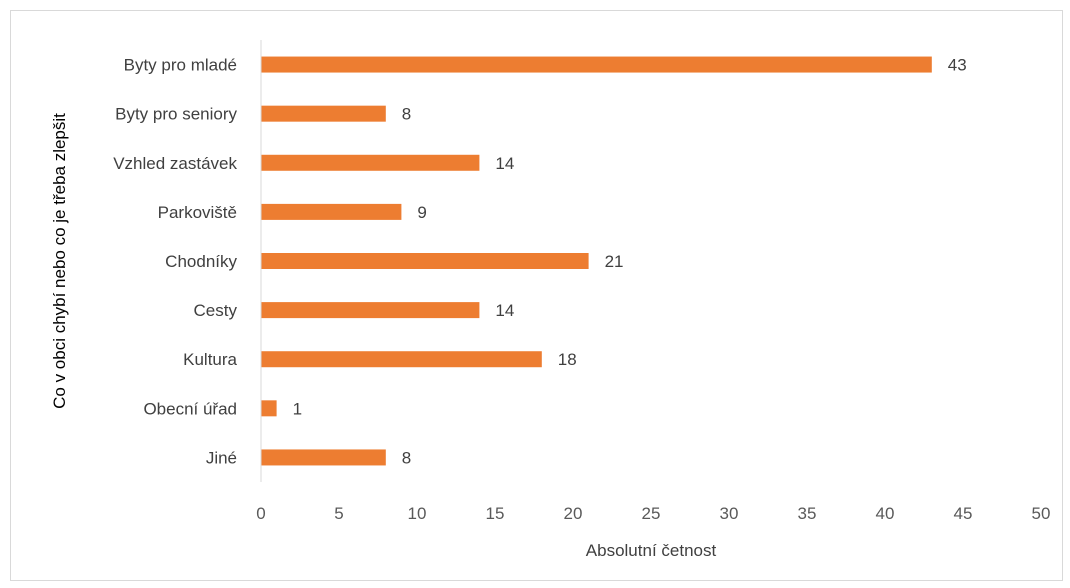 The width and height of the screenshot is (1070, 588). I want to click on category-label: Jiné, so click(221, 457).